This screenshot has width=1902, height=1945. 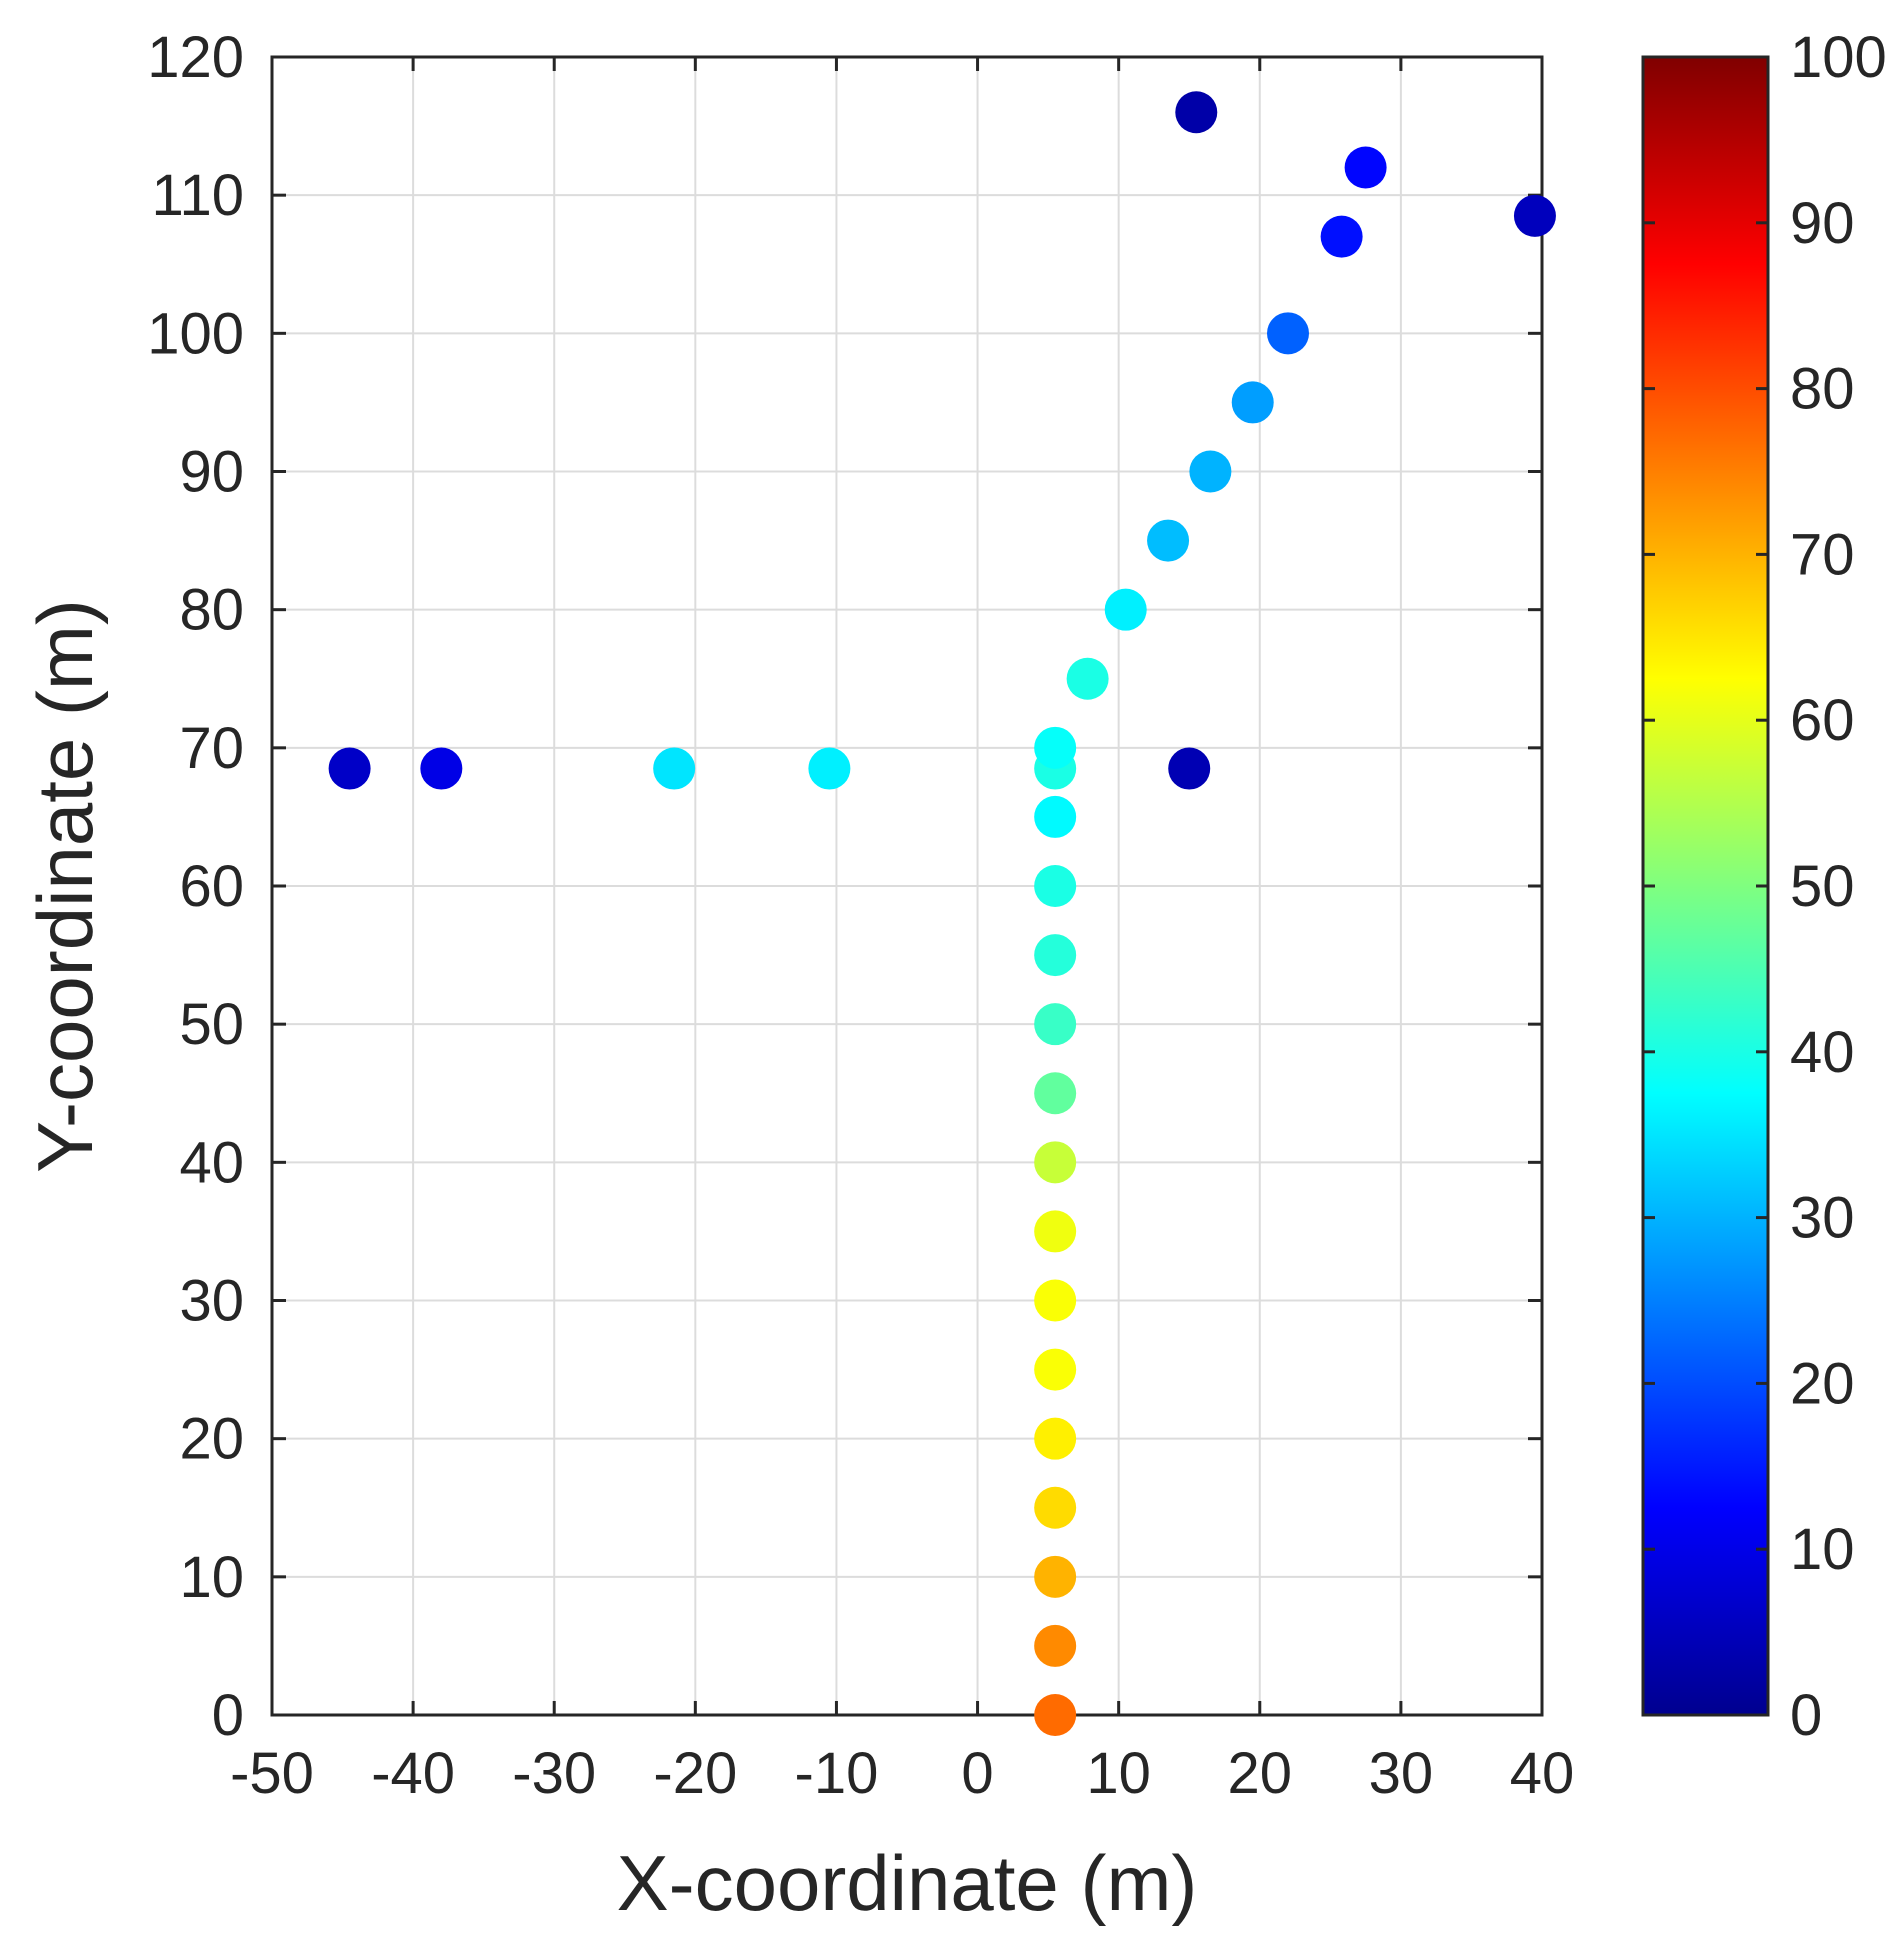 I want to click on x-tick-label: 0, so click(x=977, y=1773).